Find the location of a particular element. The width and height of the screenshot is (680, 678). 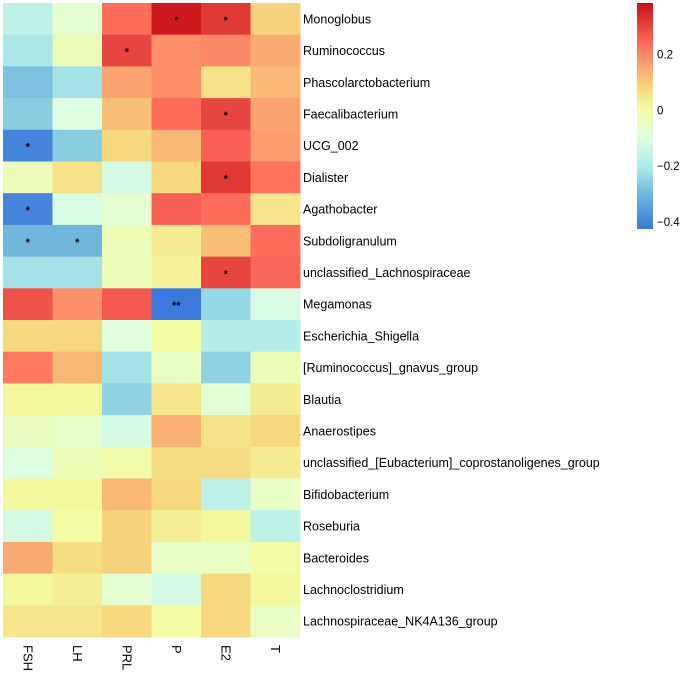

colorbar-gradient is located at coordinates (645, 116).